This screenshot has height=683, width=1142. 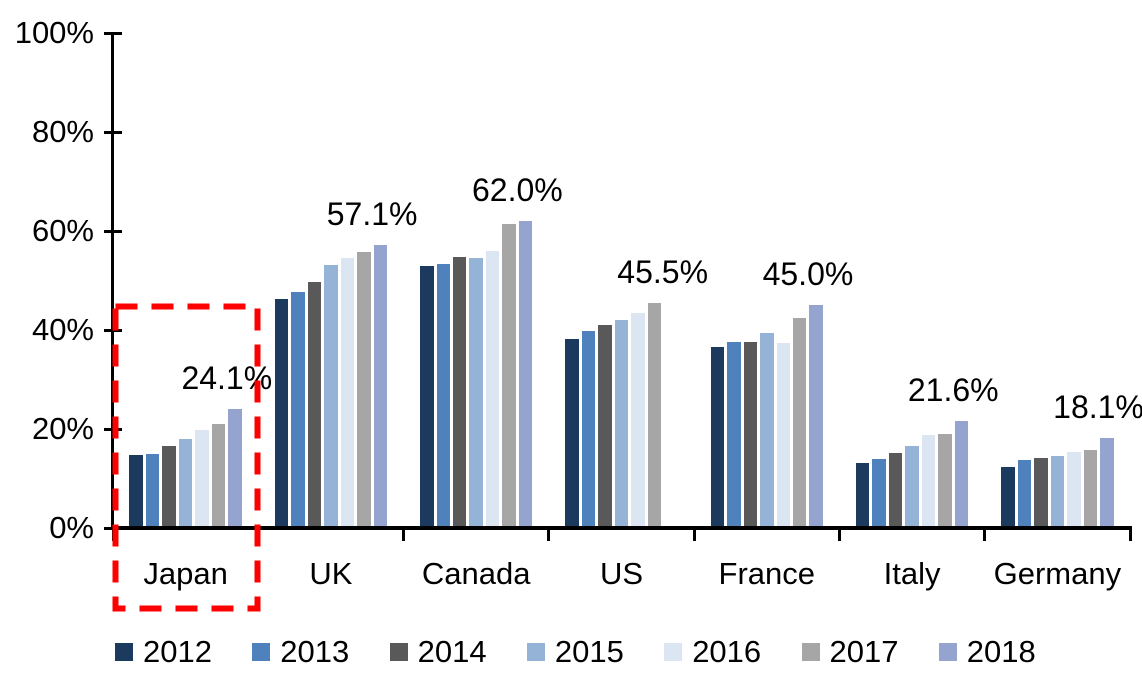 What do you see at coordinates (1074, 490) in the screenshot?
I see `bar-2016-germany` at bounding box center [1074, 490].